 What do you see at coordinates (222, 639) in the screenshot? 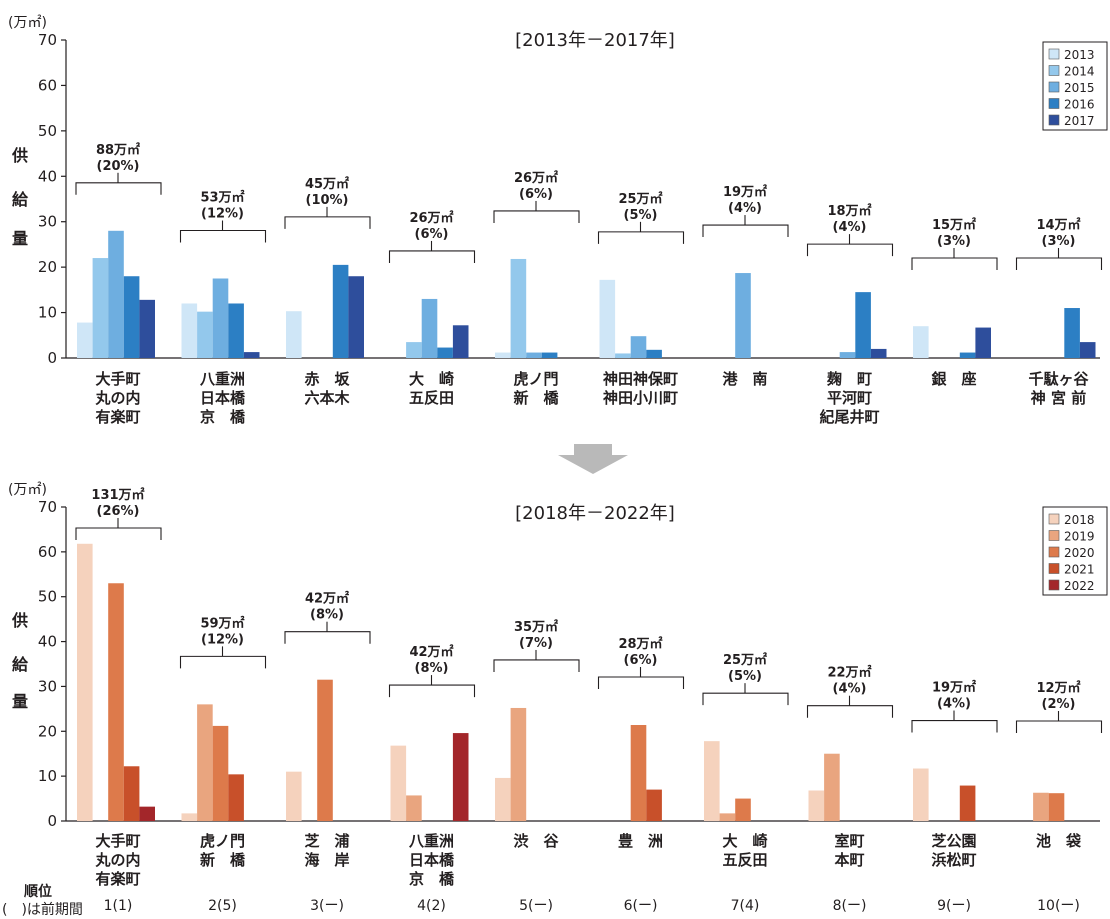
I see `supply-share-label: (12%)` at bounding box center [222, 639].